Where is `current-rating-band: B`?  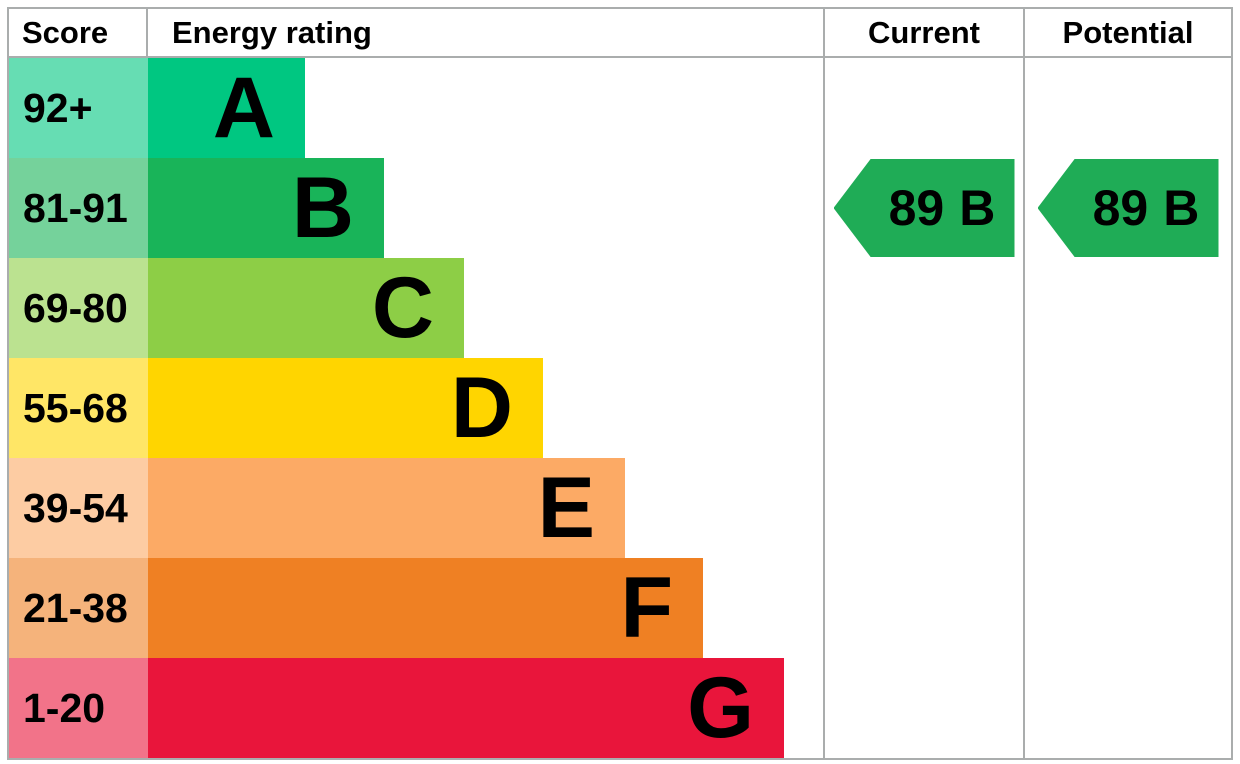
current-rating-band: B is located at coordinates (977, 208).